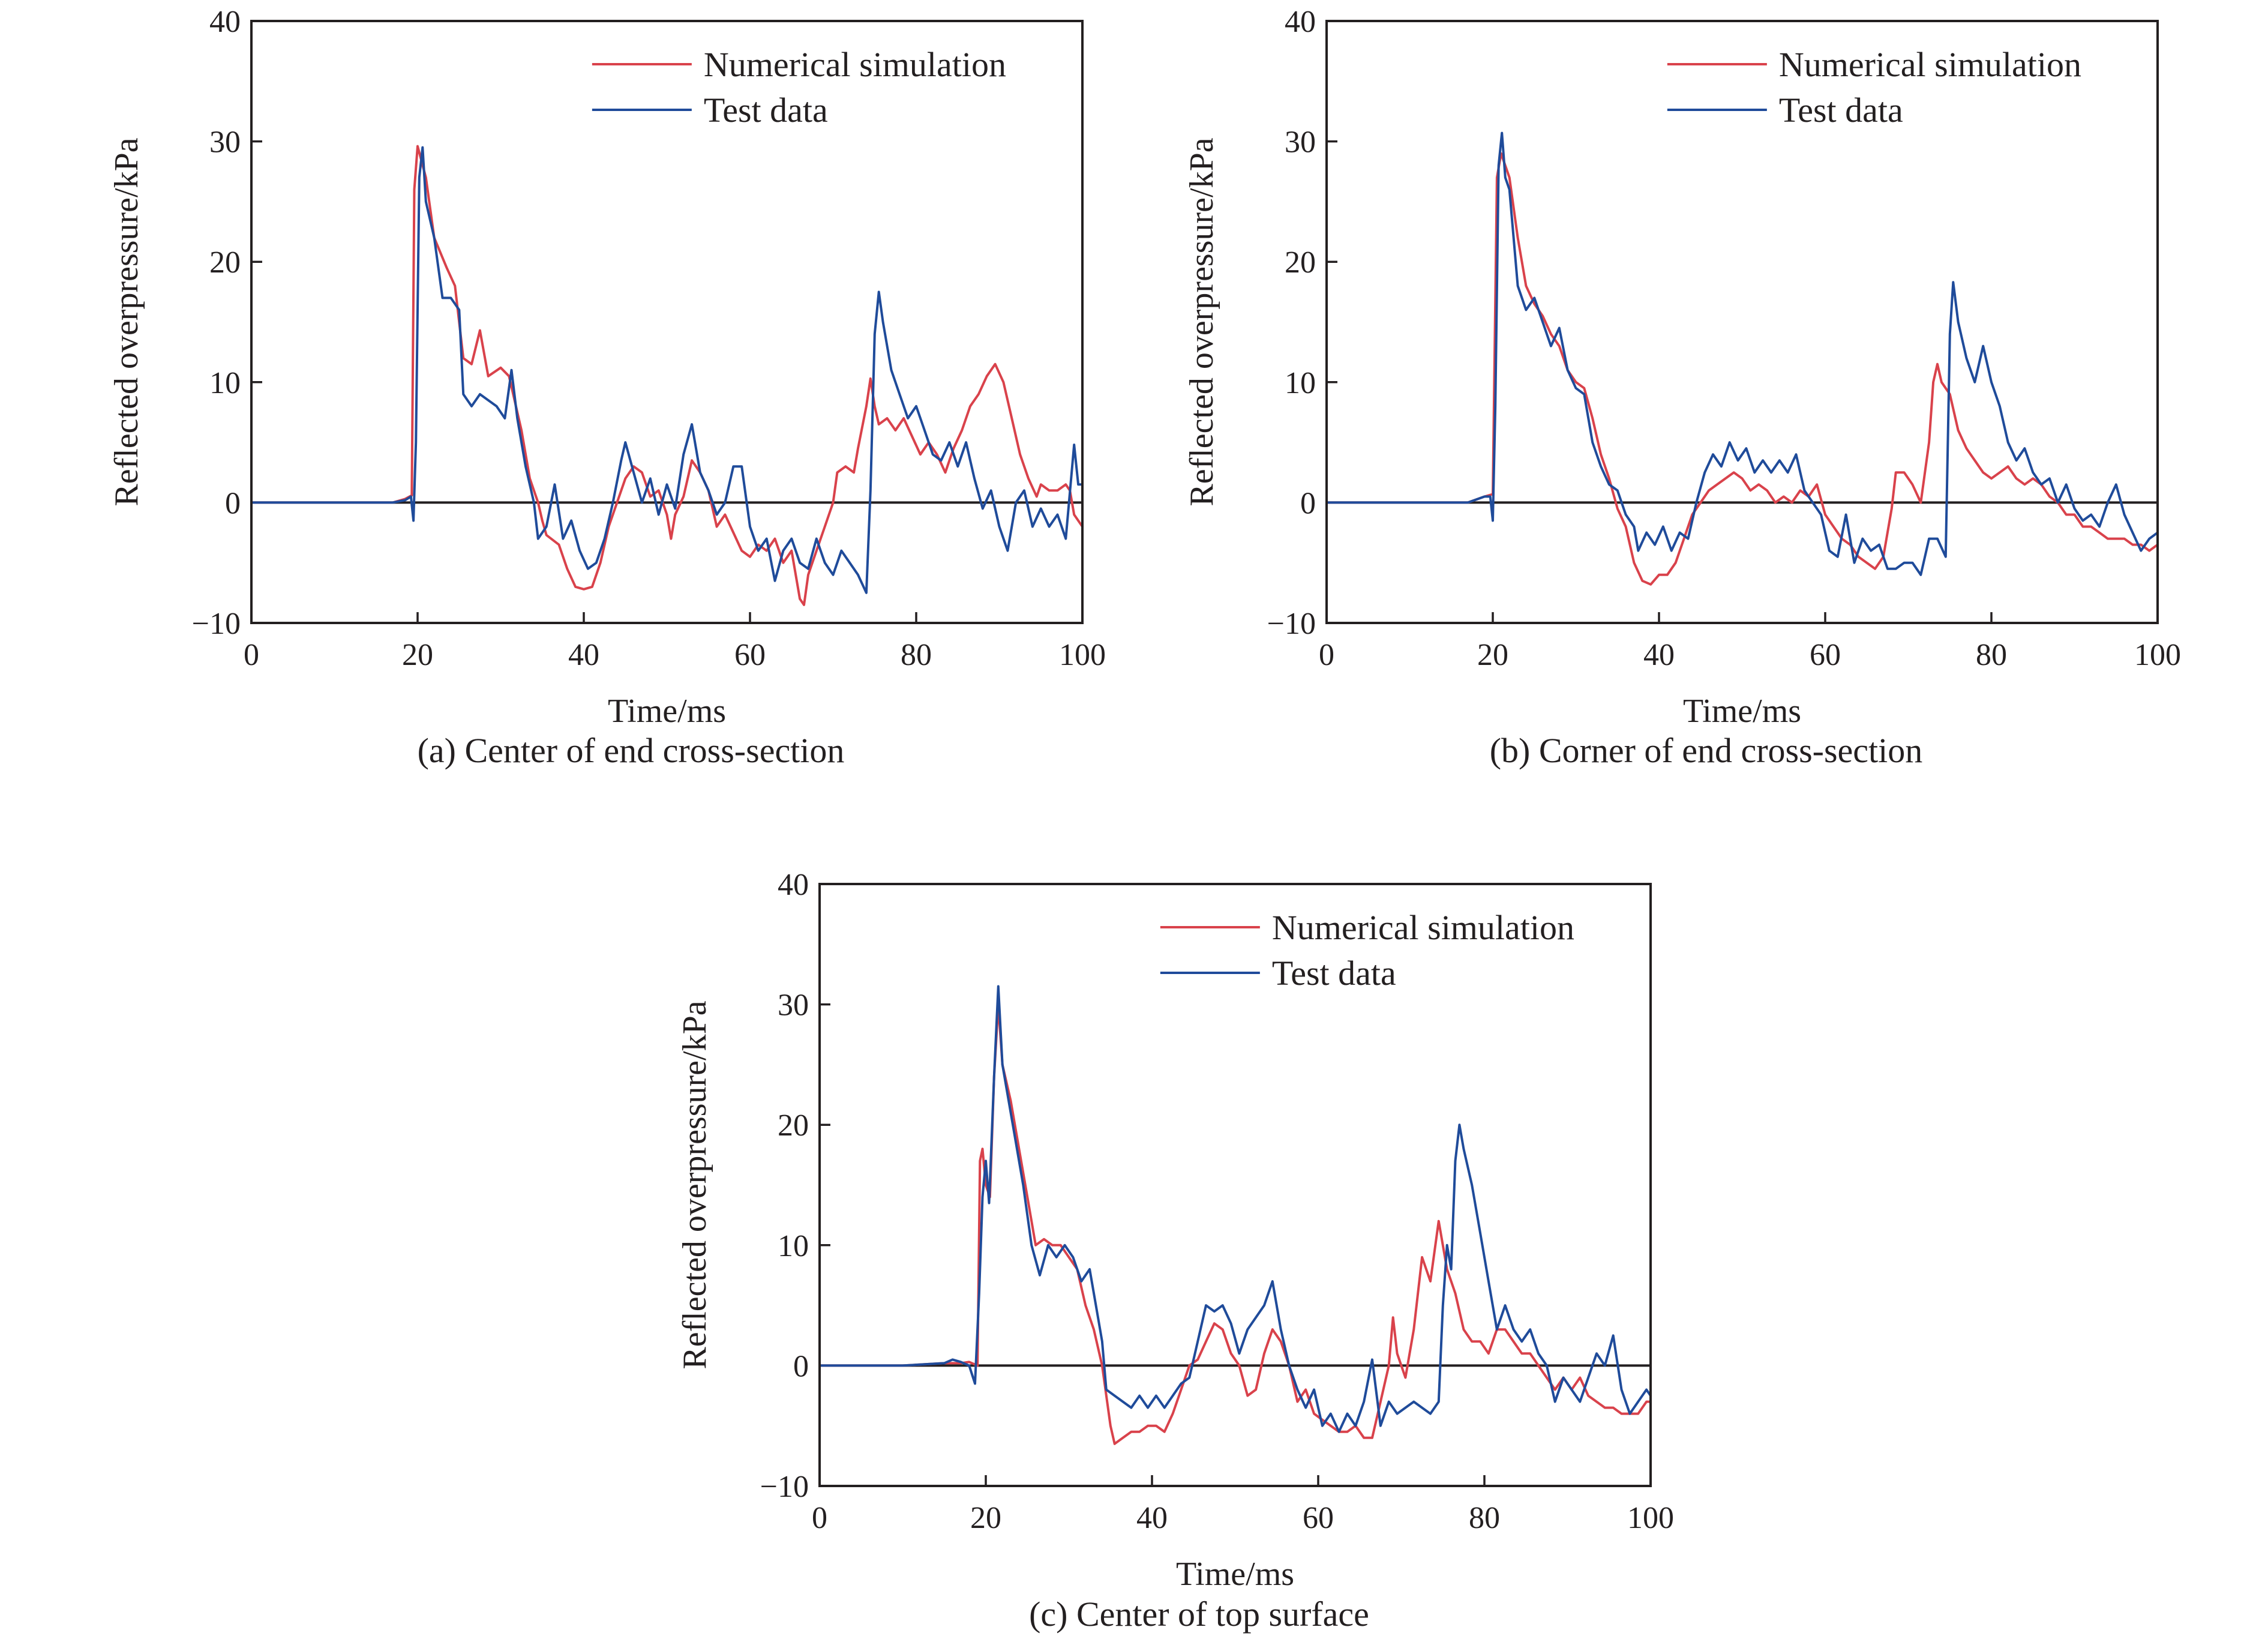 This screenshot has height=1642, width=2268. Describe the element at coordinates (1707, 750) in the screenshot. I see `chart-caption-b: (b) Corner of end cross-section` at that location.